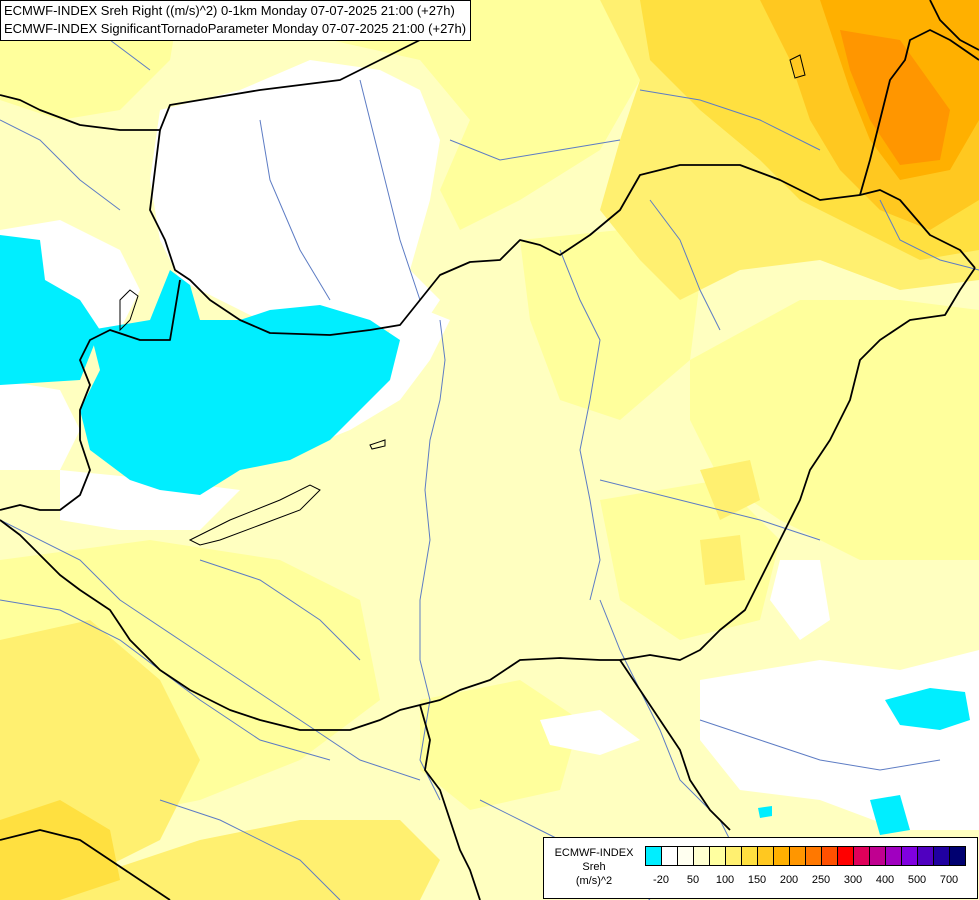 The height and width of the screenshot is (900, 979). Describe the element at coordinates (885, 880) in the screenshot. I see `legend-tick-label: 400` at that location.